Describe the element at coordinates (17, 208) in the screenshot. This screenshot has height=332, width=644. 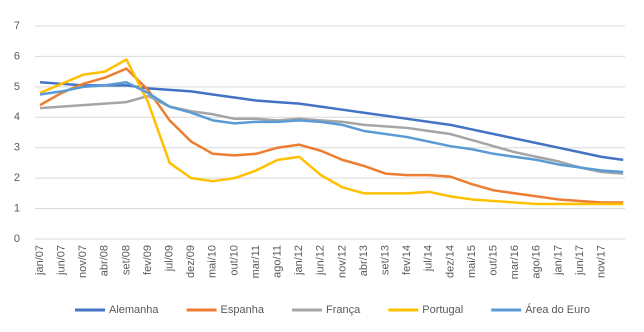
I see `y-tick-label: 1` at that location.